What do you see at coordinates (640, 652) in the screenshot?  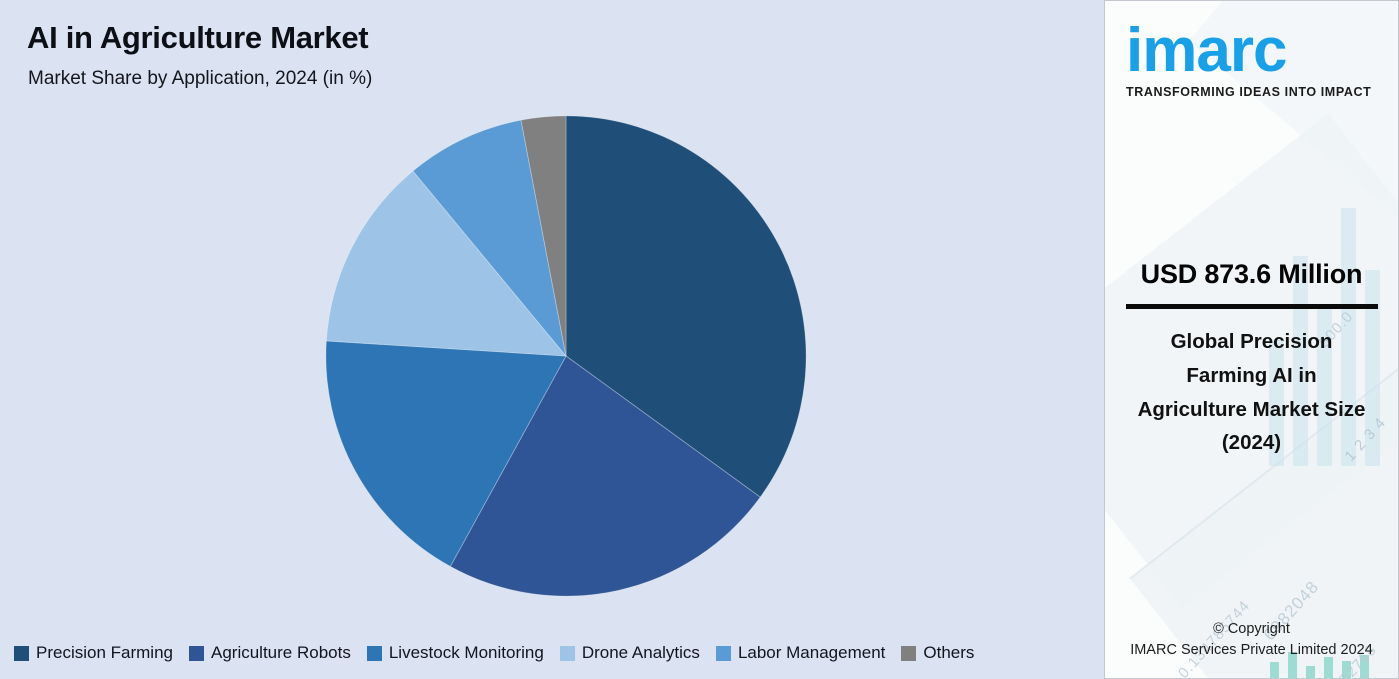 I see `legend-label: Drone Analytics` at bounding box center [640, 652].